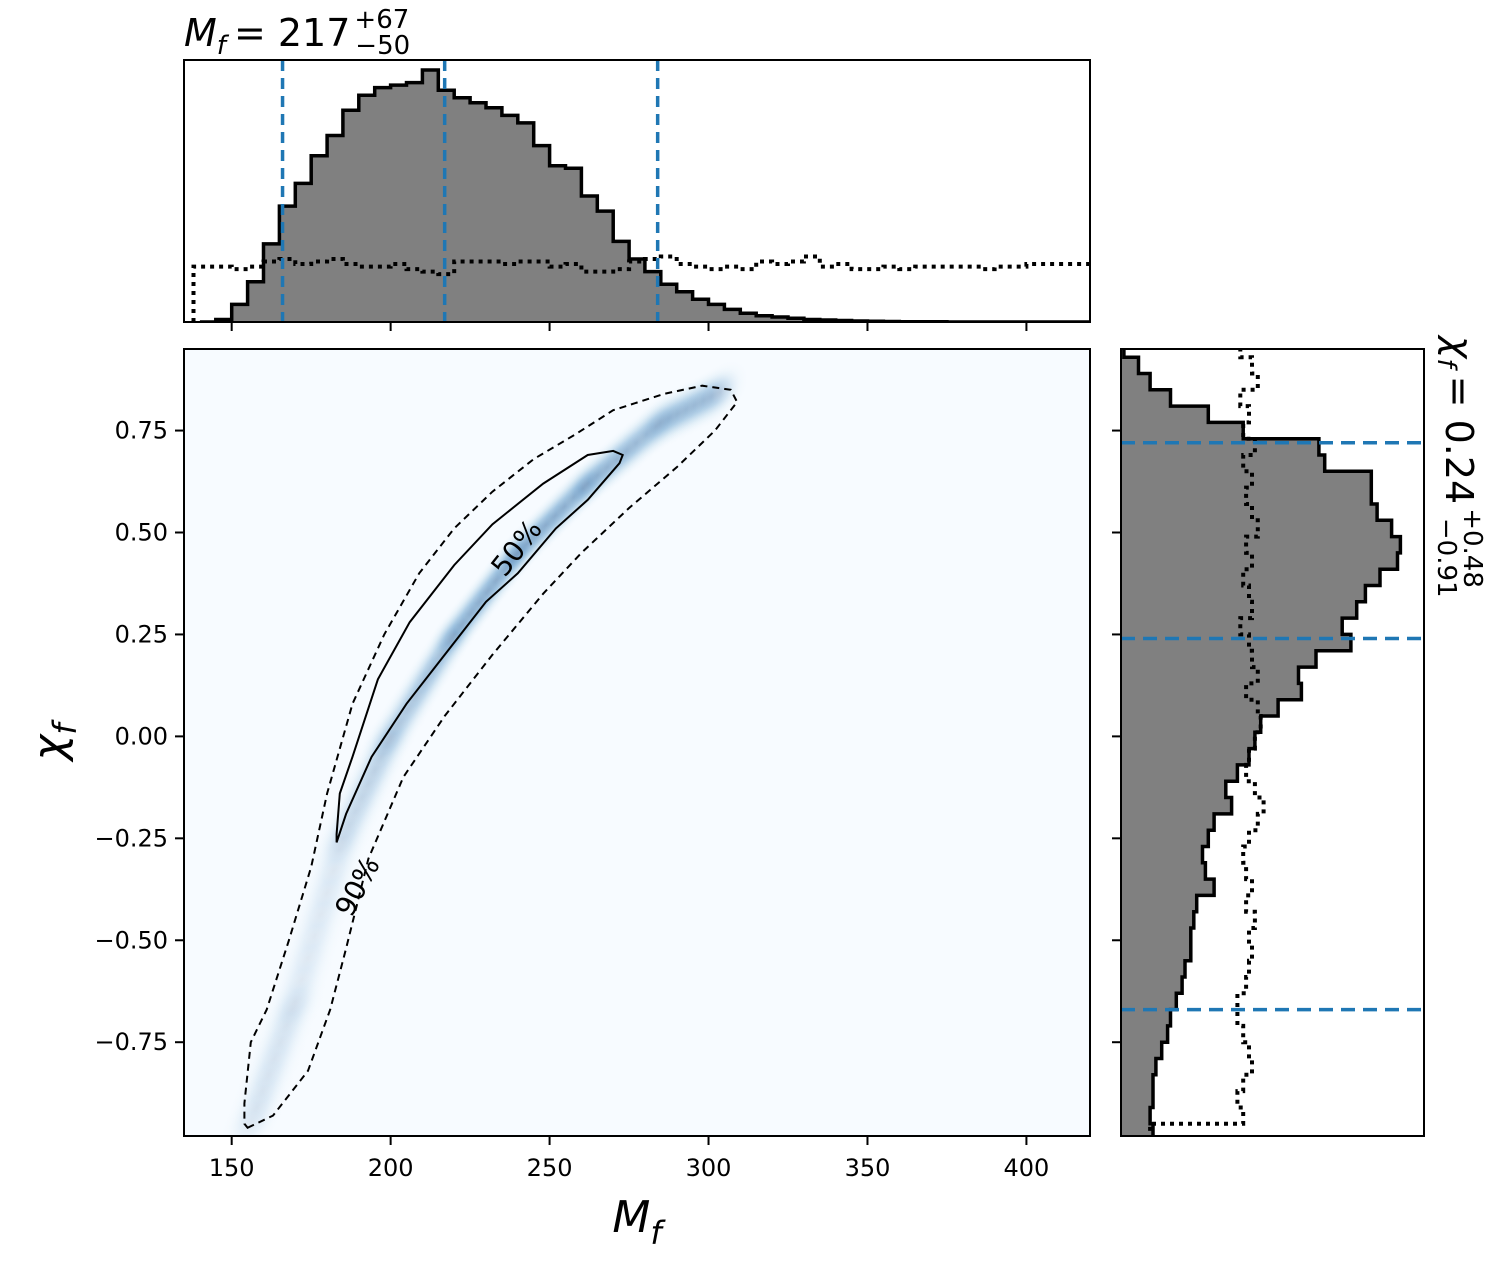 This screenshot has height=1264, width=1512. Describe the element at coordinates (141, 634) in the screenshot. I see `y-tick-label: 0.25` at that location.